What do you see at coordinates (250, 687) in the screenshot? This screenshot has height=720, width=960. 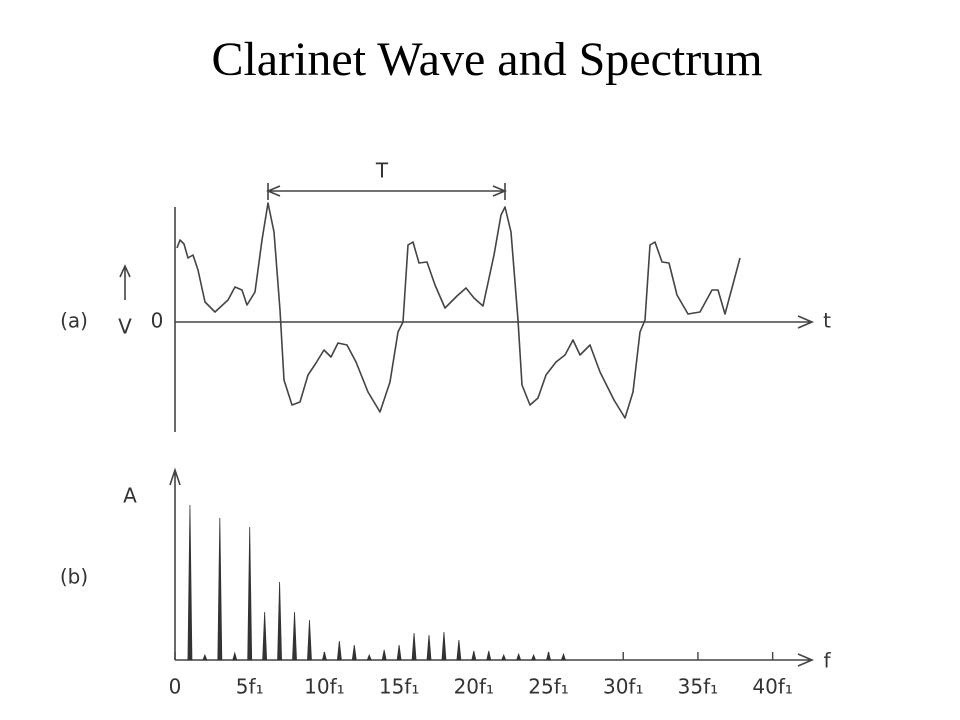 I see `x-tick-label: 5f₁` at bounding box center [250, 687].